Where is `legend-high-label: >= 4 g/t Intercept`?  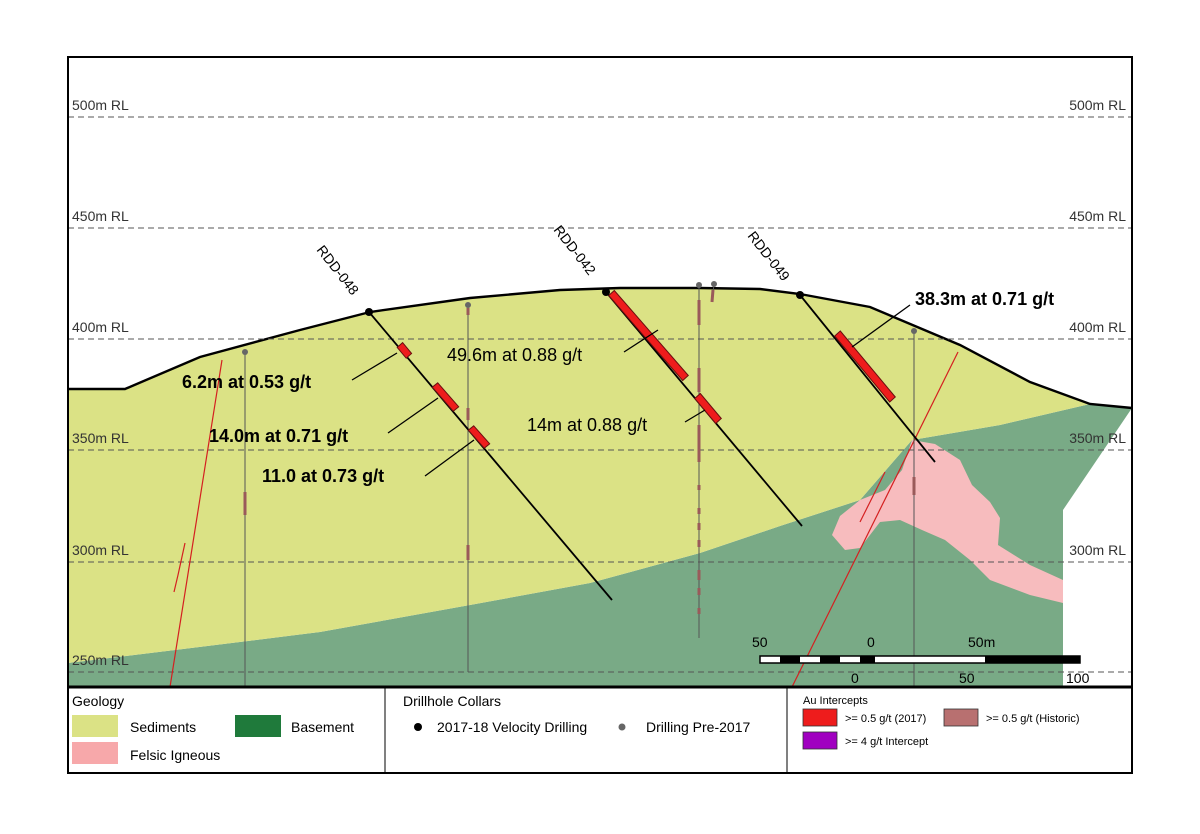 legend-high-label: >= 4 g/t Intercept is located at coordinates (886, 742).